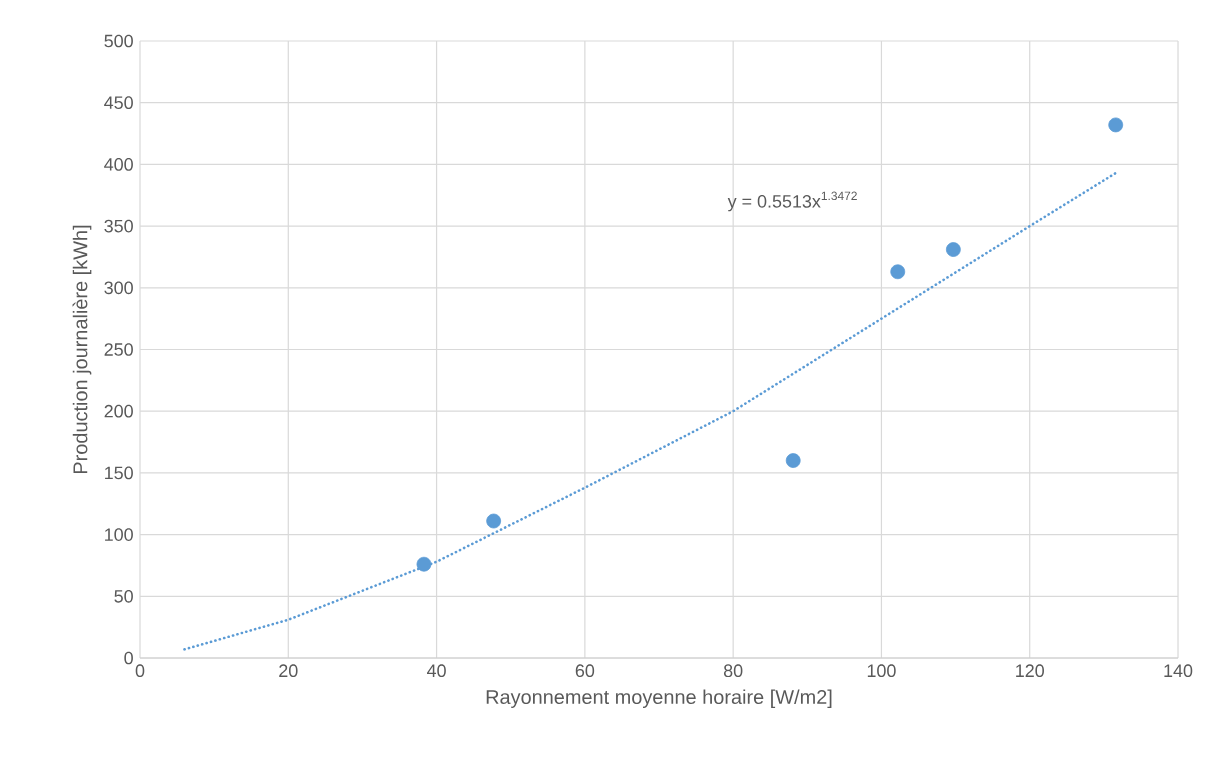 The height and width of the screenshot is (770, 1214). What do you see at coordinates (118, 41) in the screenshot?
I see `y-tick-label: 500` at bounding box center [118, 41].